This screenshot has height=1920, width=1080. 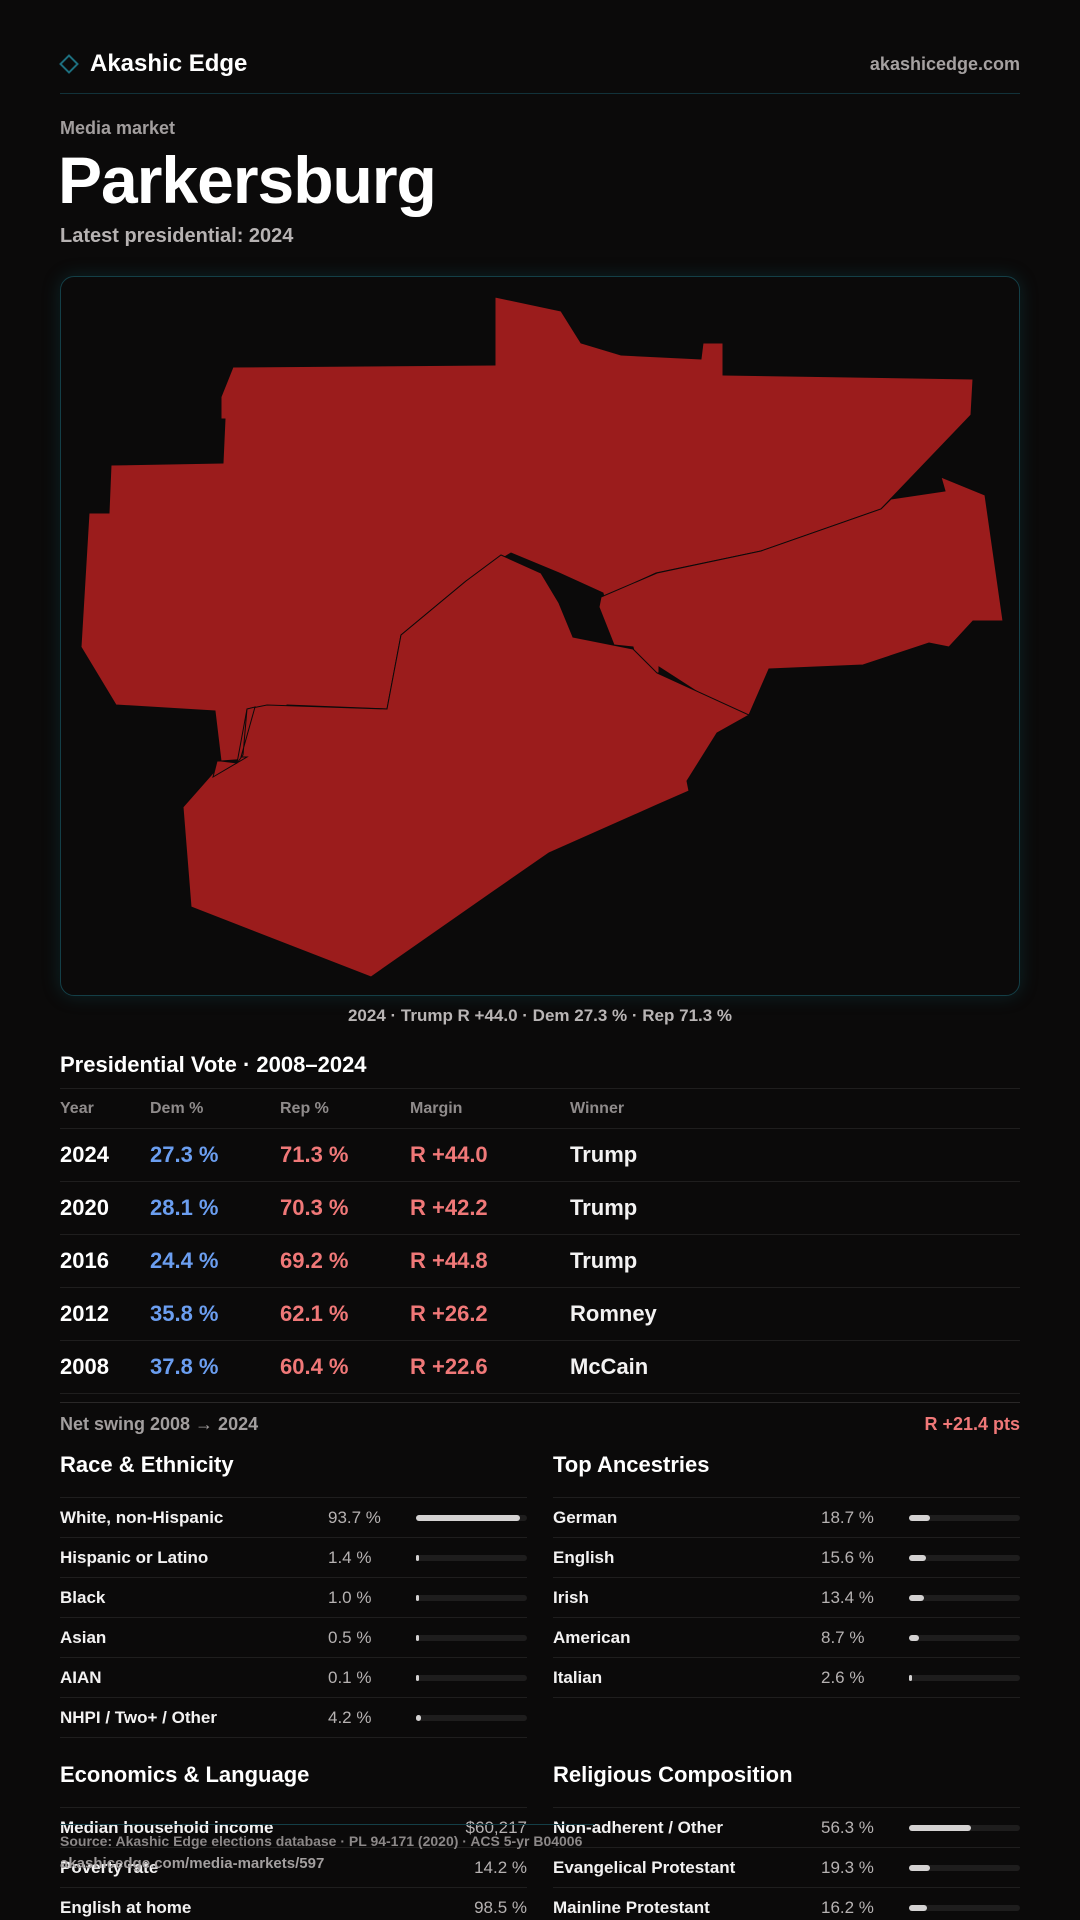 What do you see at coordinates (159, 1424) in the screenshot?
I see `net-swing-label: Net swing 2008 → 2024` at bounding box center [159, 1424].